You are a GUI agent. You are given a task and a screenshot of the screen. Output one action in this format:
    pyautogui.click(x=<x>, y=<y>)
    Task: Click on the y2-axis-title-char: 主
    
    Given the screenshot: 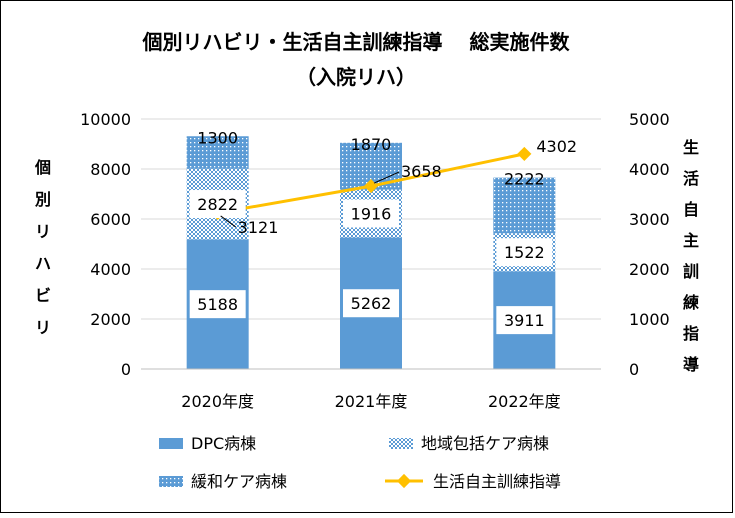 What is the action you would take?
    pyautogui.click(x=691, y=240)
    